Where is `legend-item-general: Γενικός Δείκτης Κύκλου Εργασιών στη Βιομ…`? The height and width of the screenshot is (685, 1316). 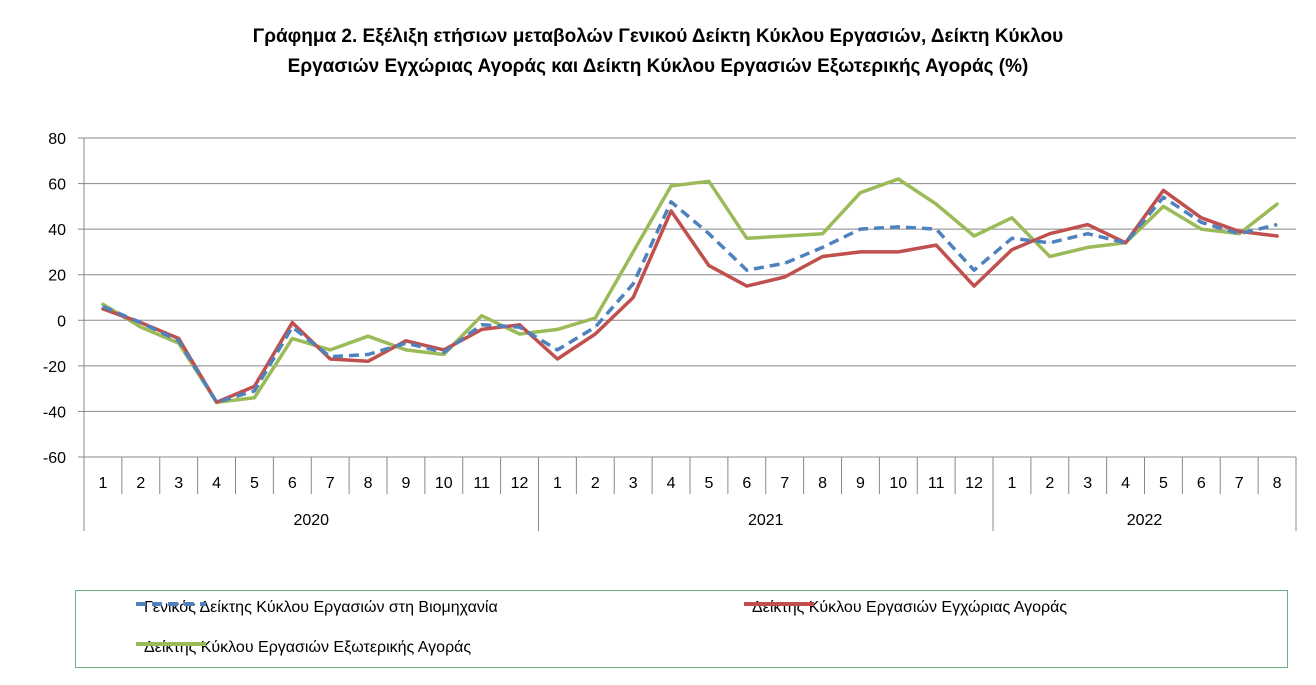 legend-item-general: Γενικός Δείκτης Κύκλου Εργασιών στη Βιομ… is located at coordinates (317, 608).